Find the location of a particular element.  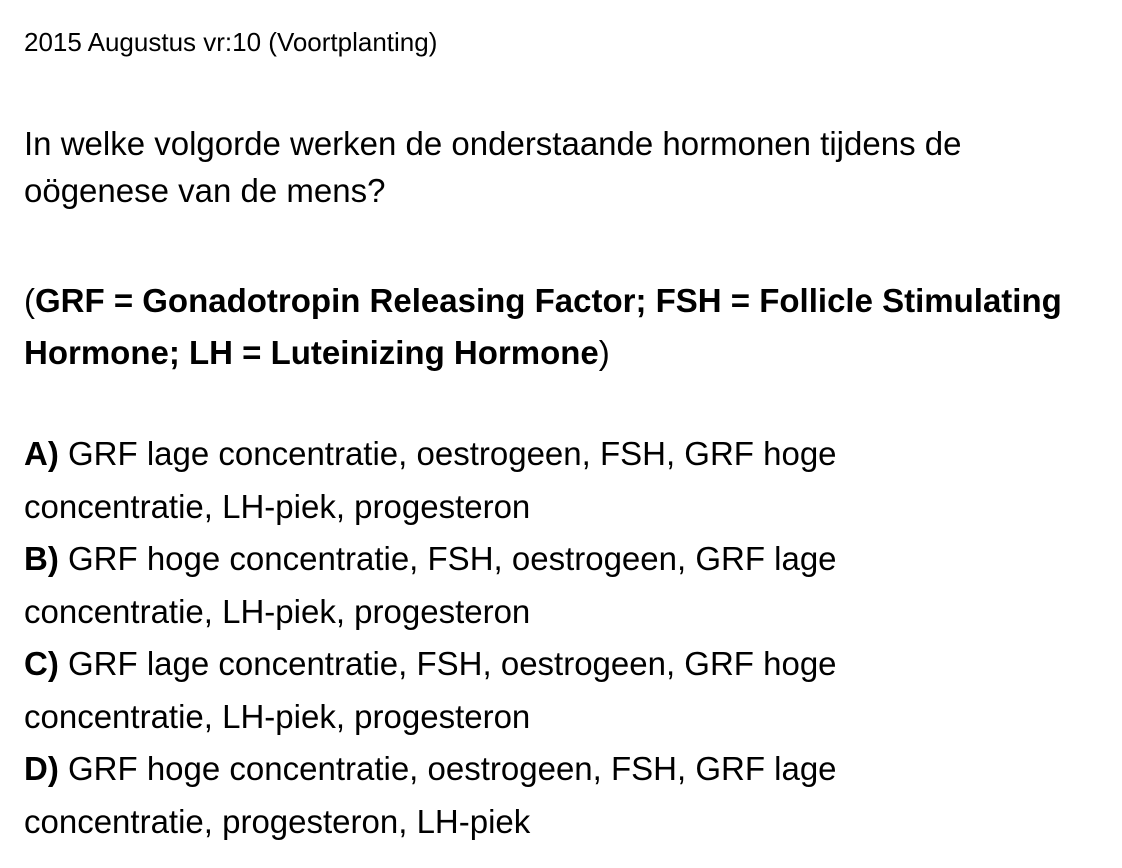

slide-header: 2015 Augustus vr:10 (Voortplanting) is located at coordinates (230, 42).